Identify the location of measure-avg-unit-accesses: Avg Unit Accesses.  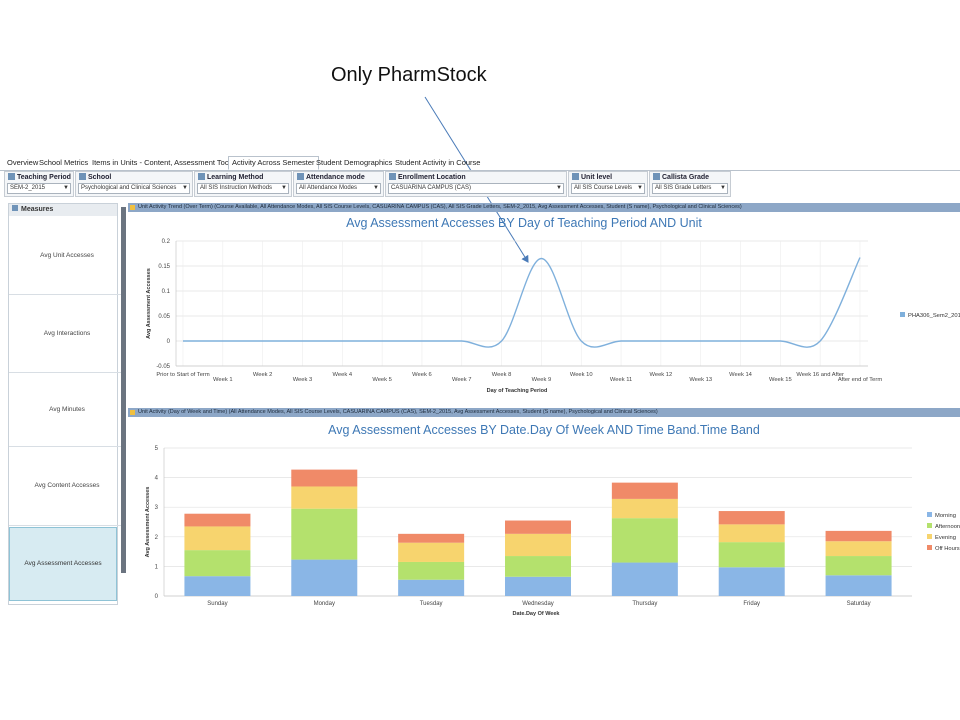
(67, 256).